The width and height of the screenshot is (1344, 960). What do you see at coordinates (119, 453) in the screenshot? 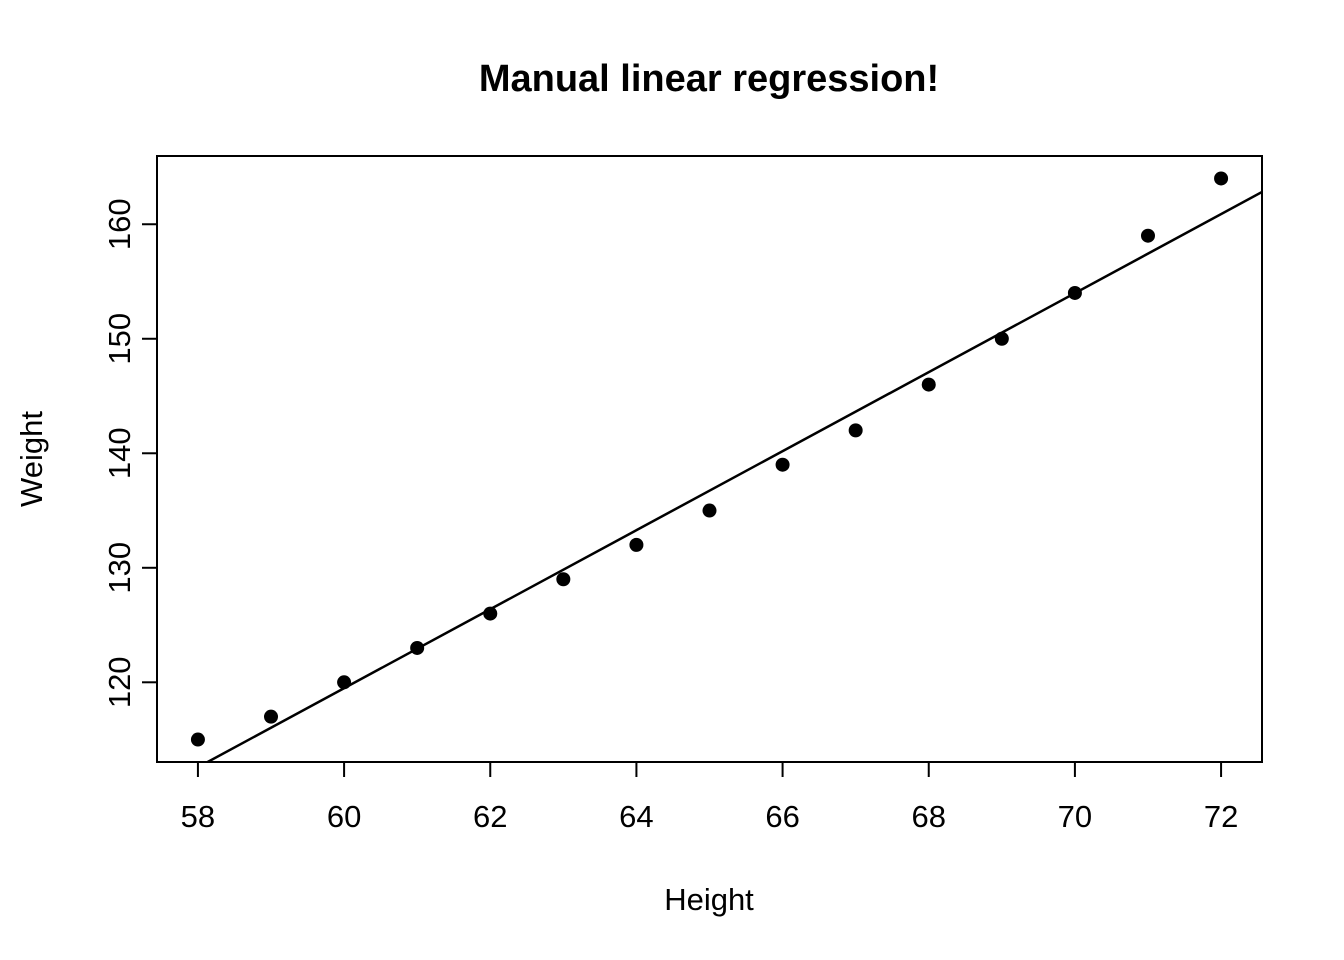
I see `y-tick-label: 140` at bounding box center [119, 453].